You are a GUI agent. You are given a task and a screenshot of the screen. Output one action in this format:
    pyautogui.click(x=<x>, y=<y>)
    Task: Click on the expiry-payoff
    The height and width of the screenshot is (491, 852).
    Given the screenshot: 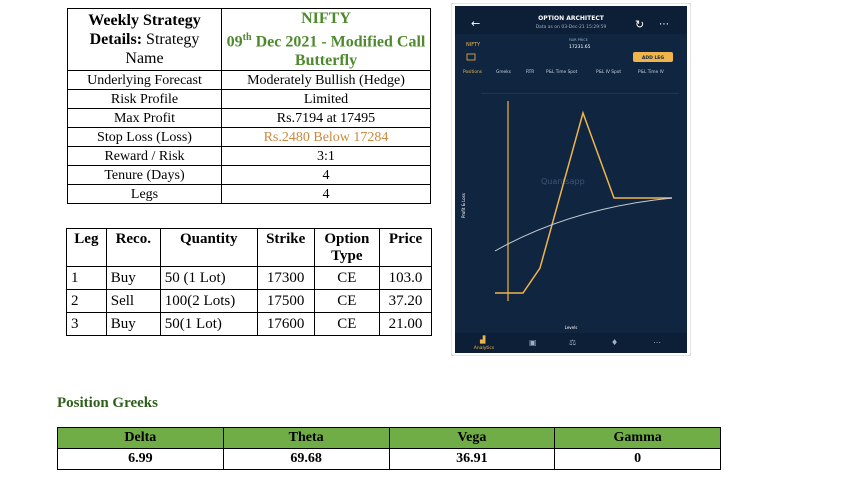 What is the action you would take?
    pyautogui.click(x=583, y=202)
    